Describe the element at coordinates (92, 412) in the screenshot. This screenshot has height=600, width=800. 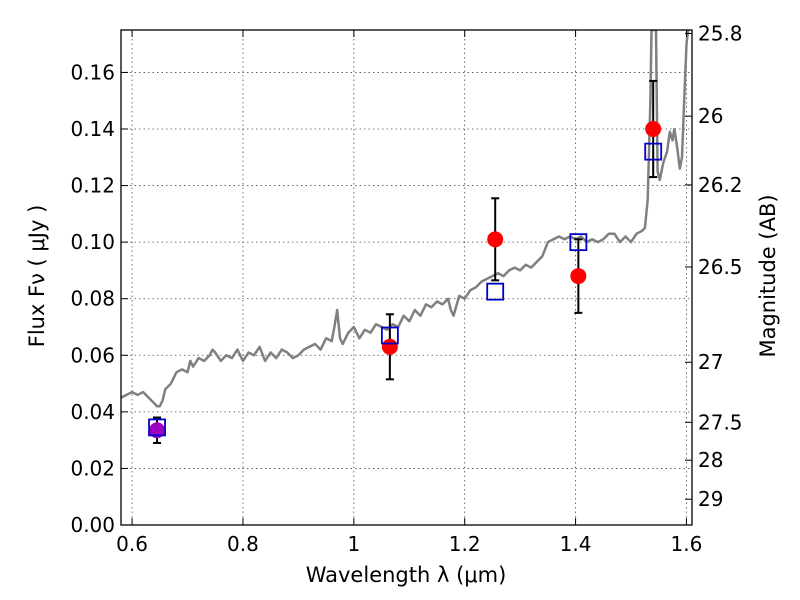
I see `y-tick-label: 0.04` at that location.